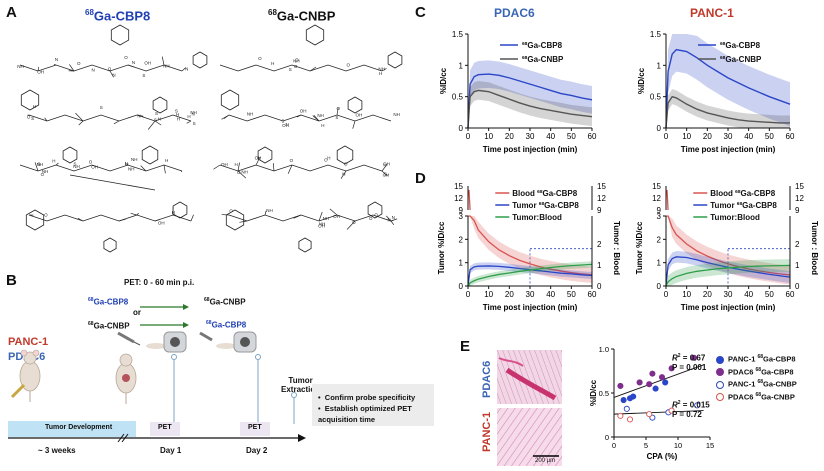  I want to click on day2-bottom-isotope: 68, so click(209, 323).